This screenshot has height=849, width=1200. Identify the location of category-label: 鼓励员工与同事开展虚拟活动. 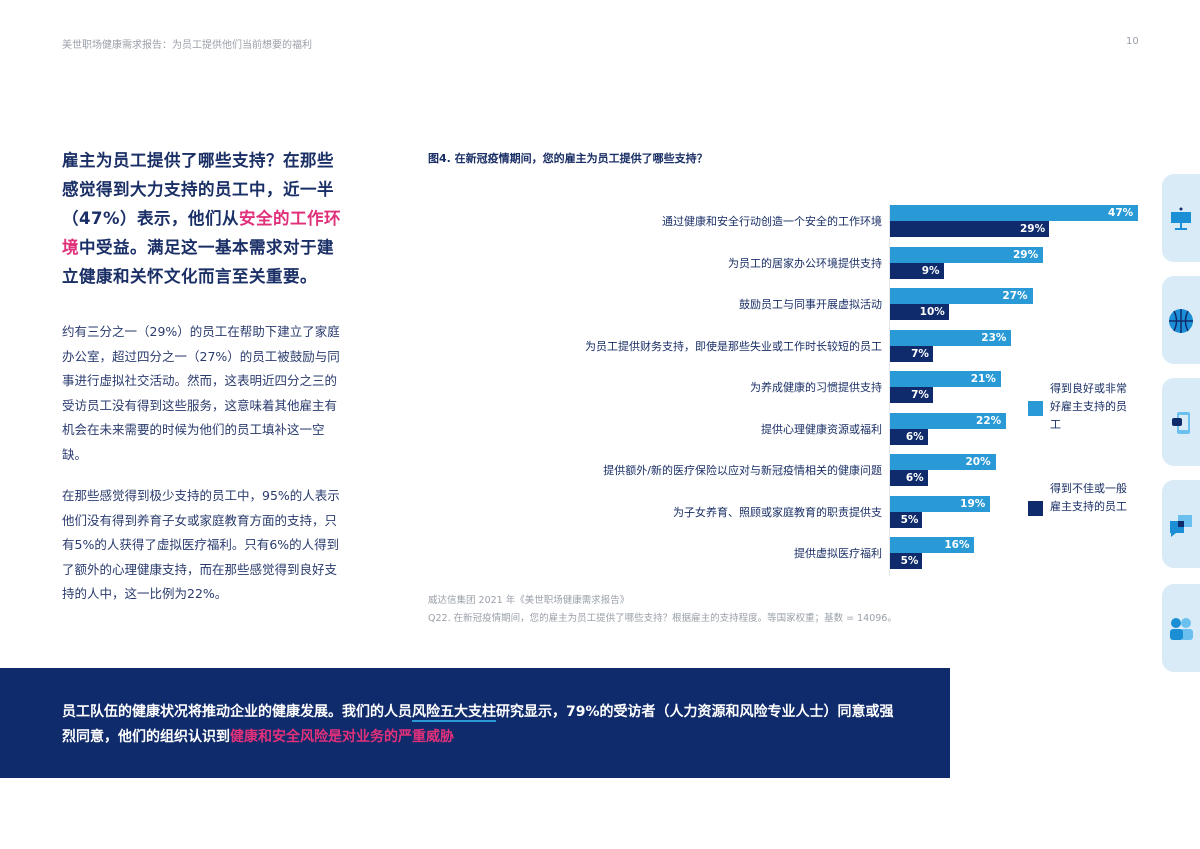
(810, 304).